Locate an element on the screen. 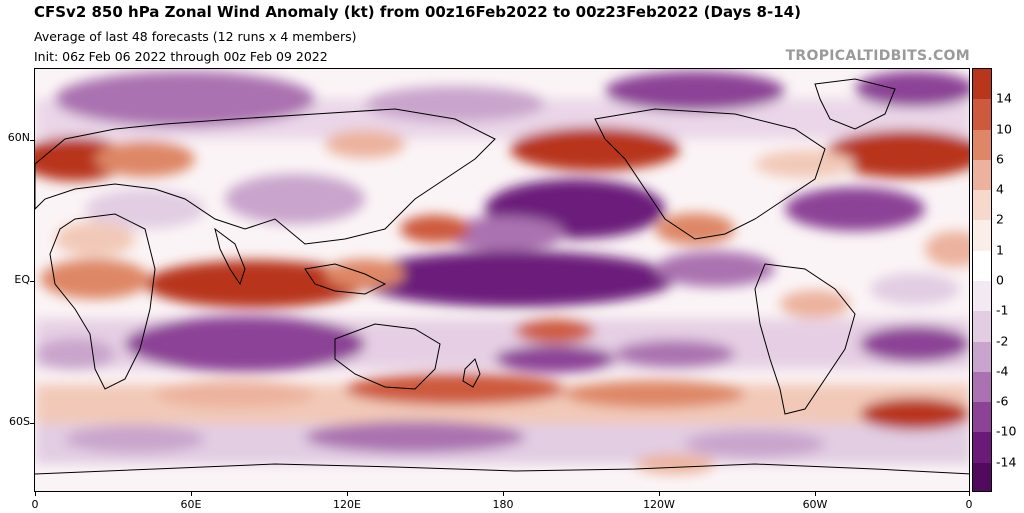  greenland-outline is located at coordinates (855, 104).